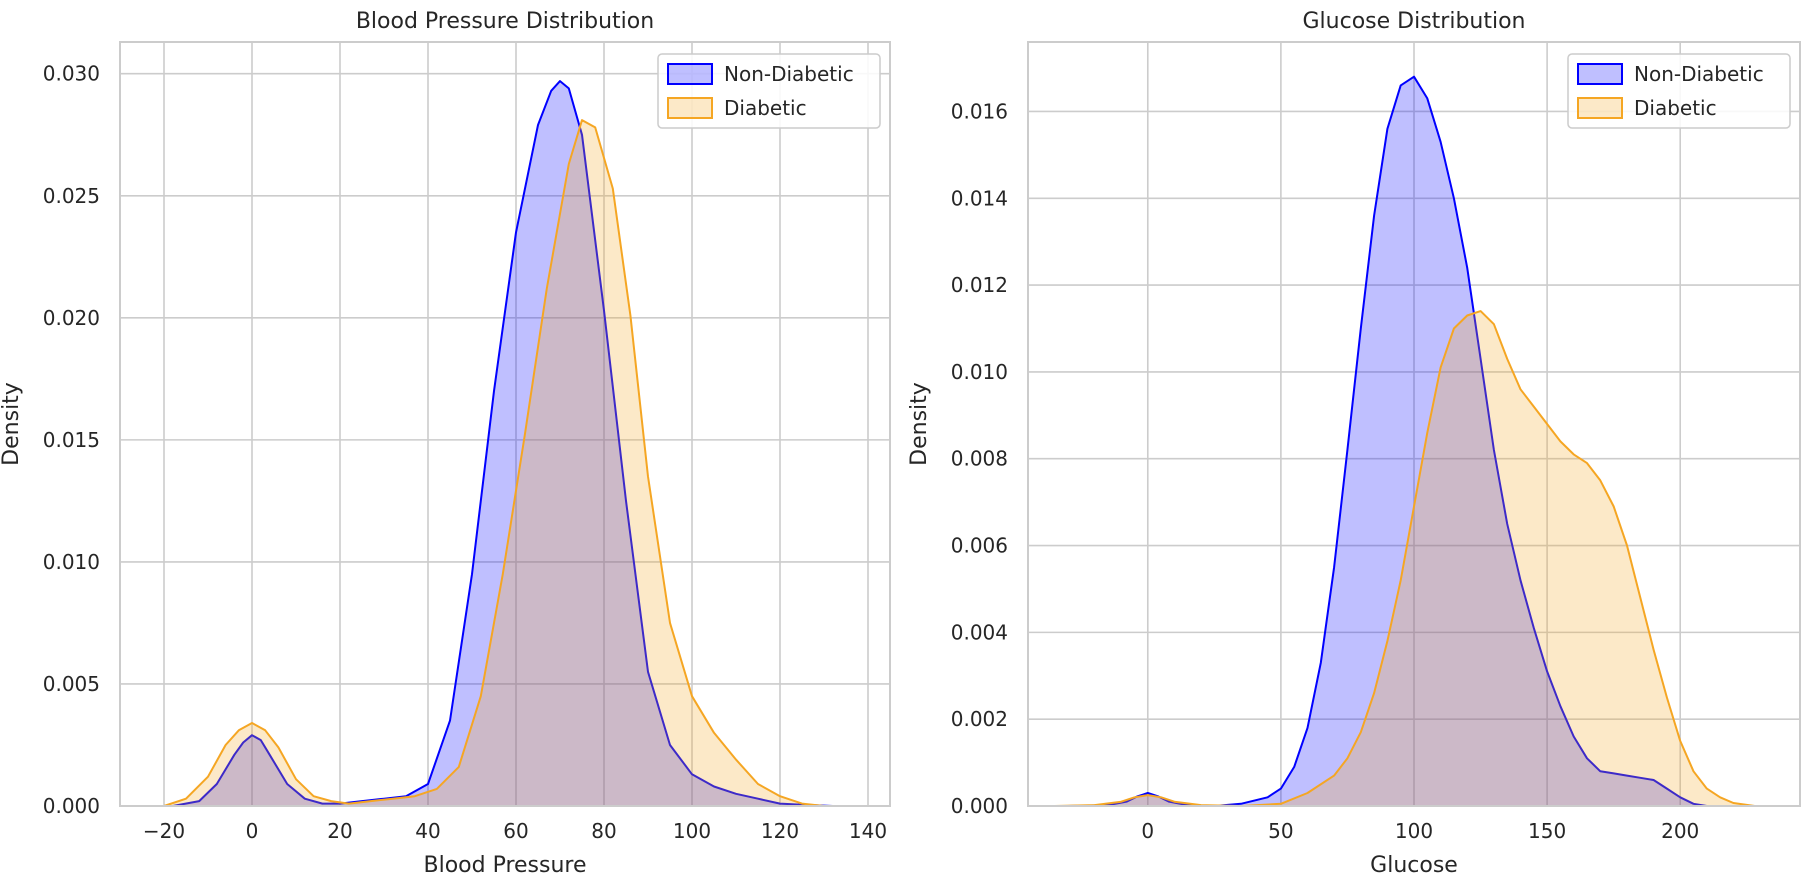 The width and height of the screenshot is (1808, 884). I want to click on glucose-legend-box, so click(1679, 91).